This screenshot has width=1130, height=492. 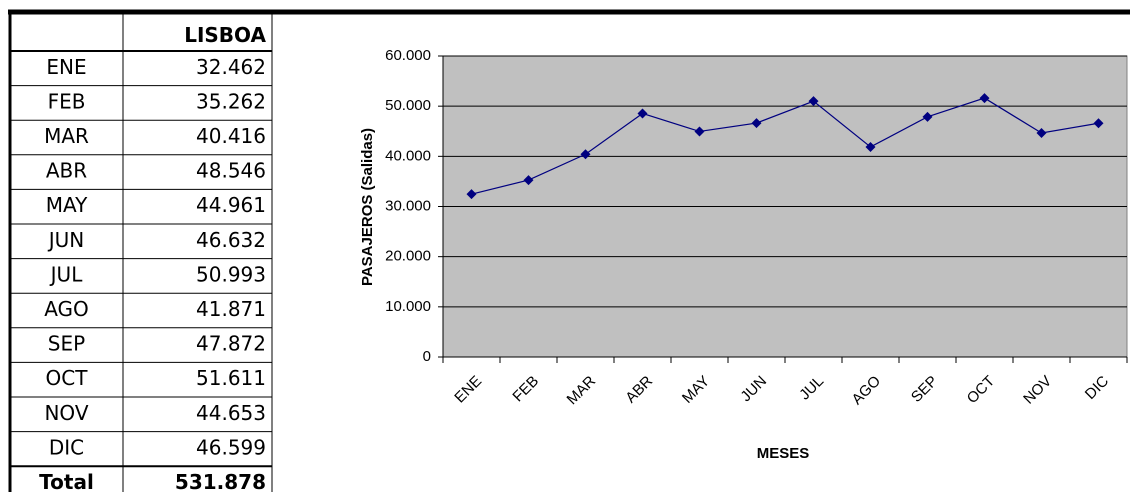 I want to click on month-cell: FEB, so click(x=67, y=101).